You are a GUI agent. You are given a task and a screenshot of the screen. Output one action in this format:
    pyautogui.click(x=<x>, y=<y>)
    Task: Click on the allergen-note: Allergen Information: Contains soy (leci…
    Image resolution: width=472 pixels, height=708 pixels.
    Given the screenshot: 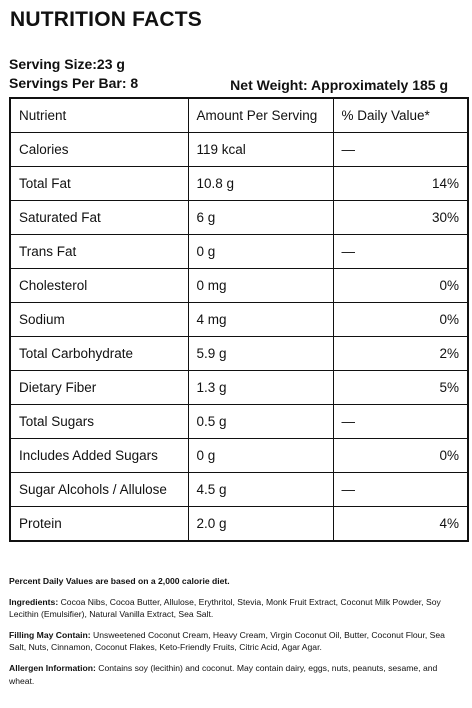 What is the action you would take?
    pyautogui.click(x=233, y=674)
    